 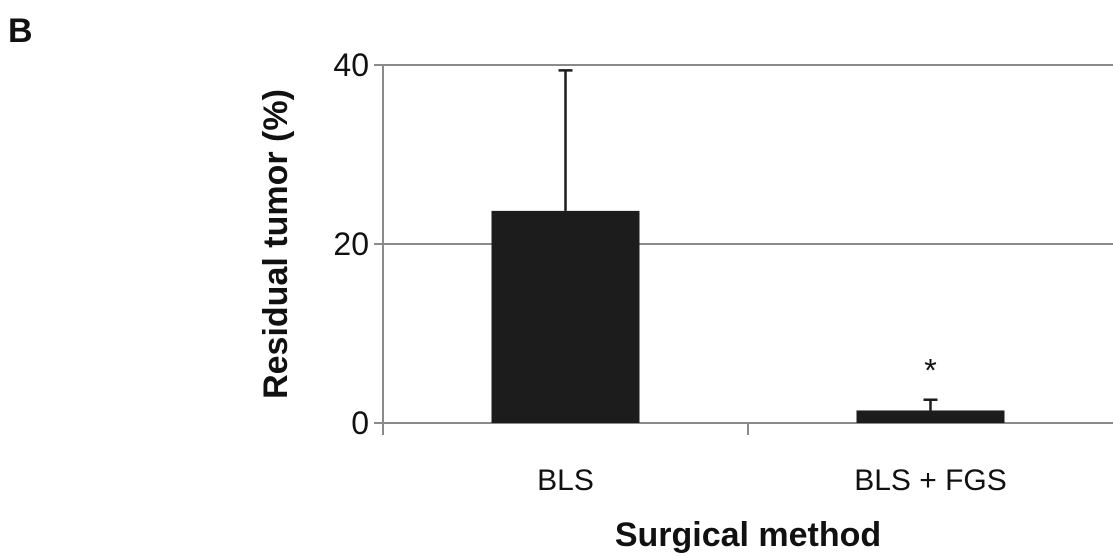 What do you see at coordinates (360, 423) in the screenshot?
I see `y-tick-label: 0` at bounding box center [360, 423].